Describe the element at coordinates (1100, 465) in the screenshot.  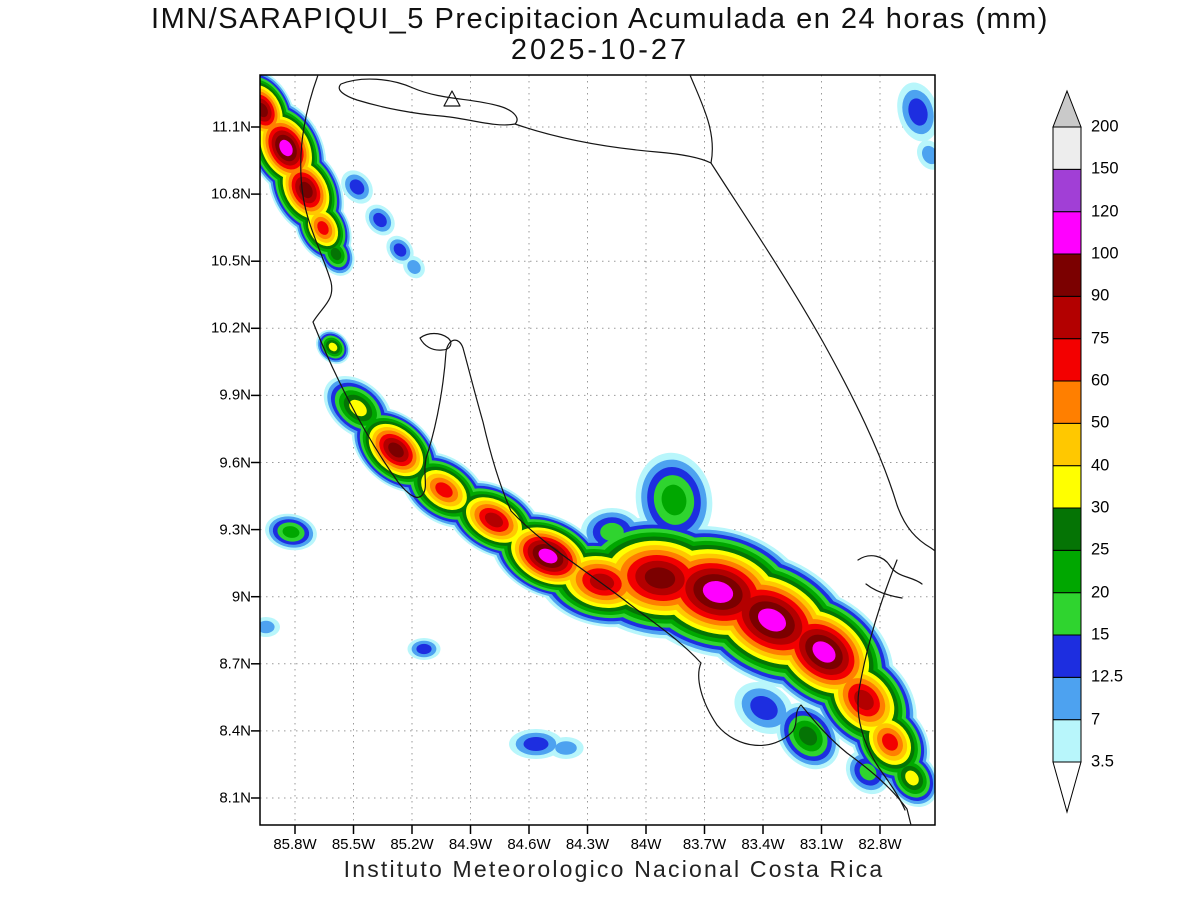
I see `colorbar-tick-label: 40` at that location.